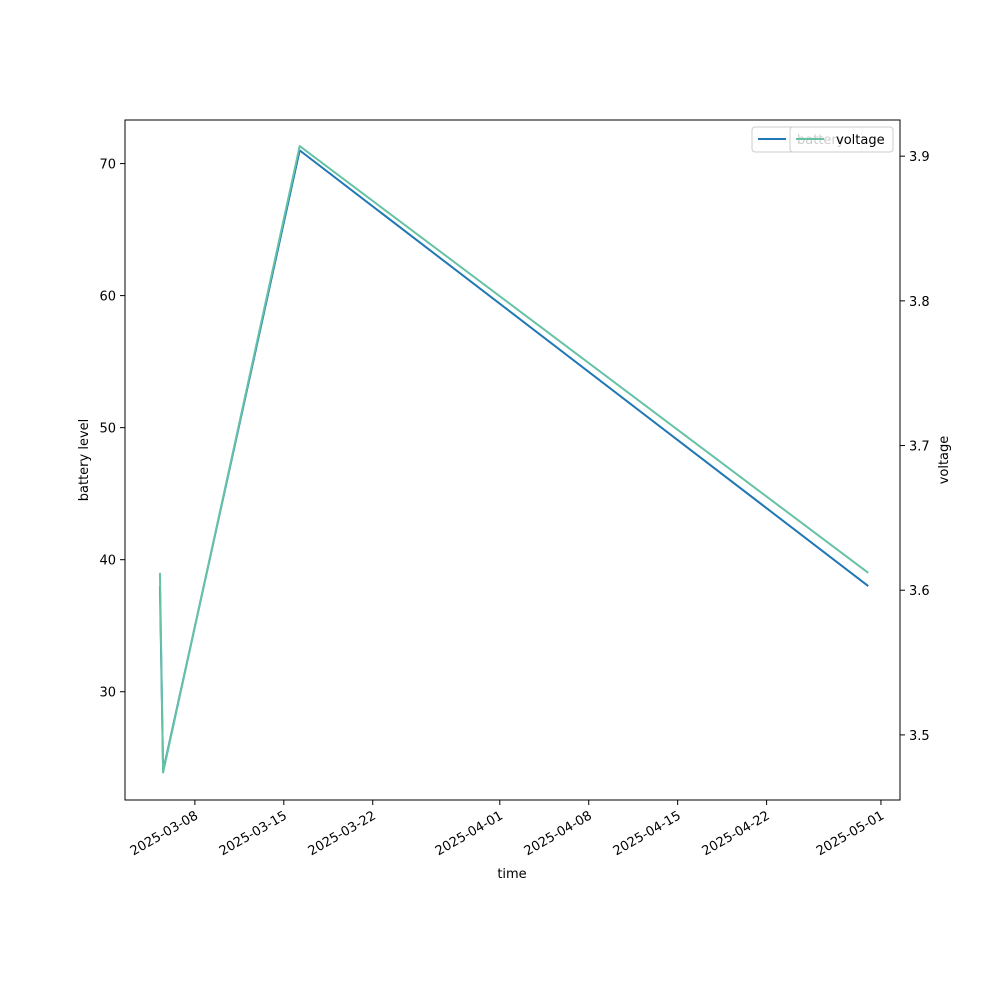  What do you see at coordinates (919, 302) in the screenshot?
I see `y-right-tick-label: 3.8` at bounding box center [919, 302].